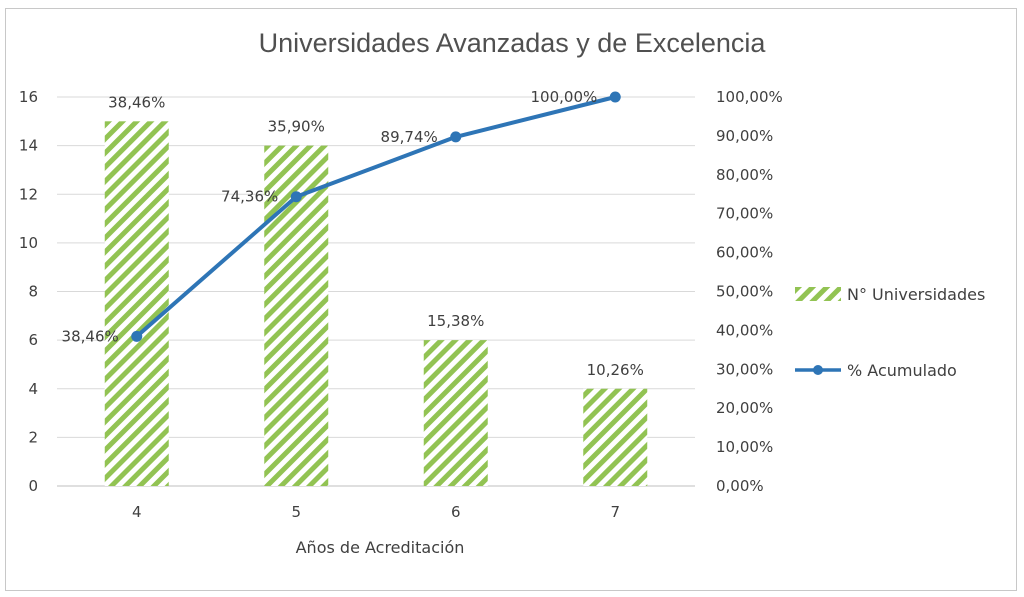 The image size is (1024, 597). What do you see at coordinates (136, 102) in the screenshot?
I see `bar-data-label: 38,46%` at bounding box center [136, 102].